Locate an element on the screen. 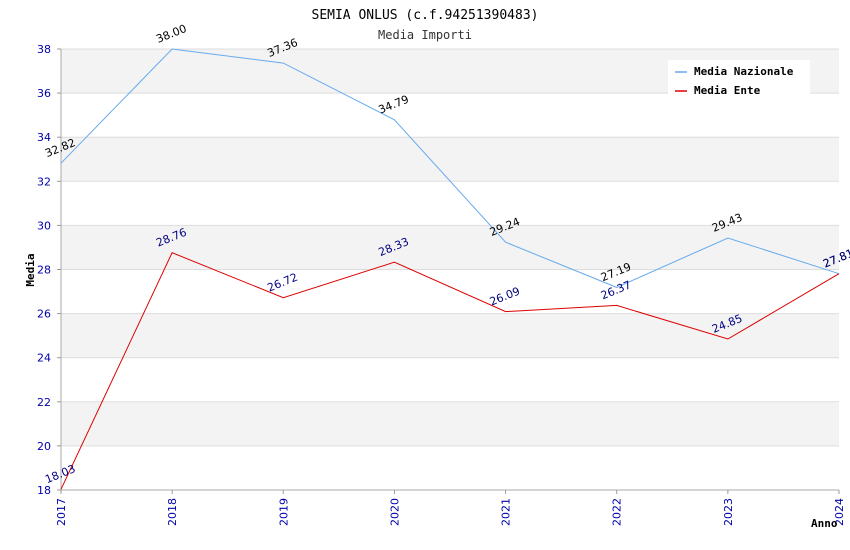 This screenshot has height=550, width=850. y-tick-label: 30 is located at coordinates (44, 225).